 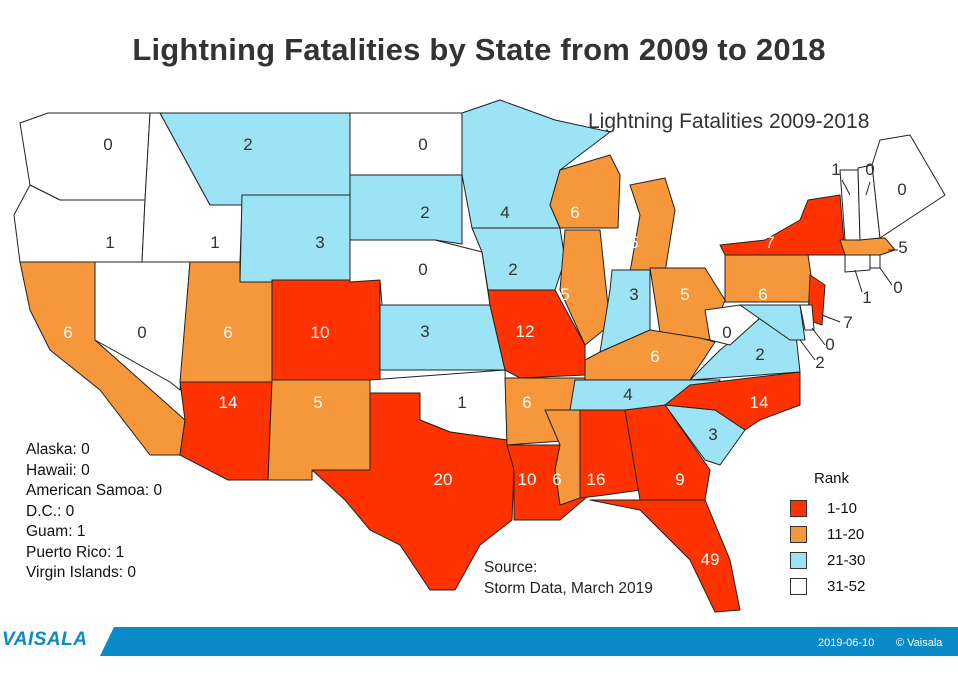 What do you see at coordinates (526, 402) in the screenshot?
I see `state-value-ar: 6` at bounding box center [526, 402].